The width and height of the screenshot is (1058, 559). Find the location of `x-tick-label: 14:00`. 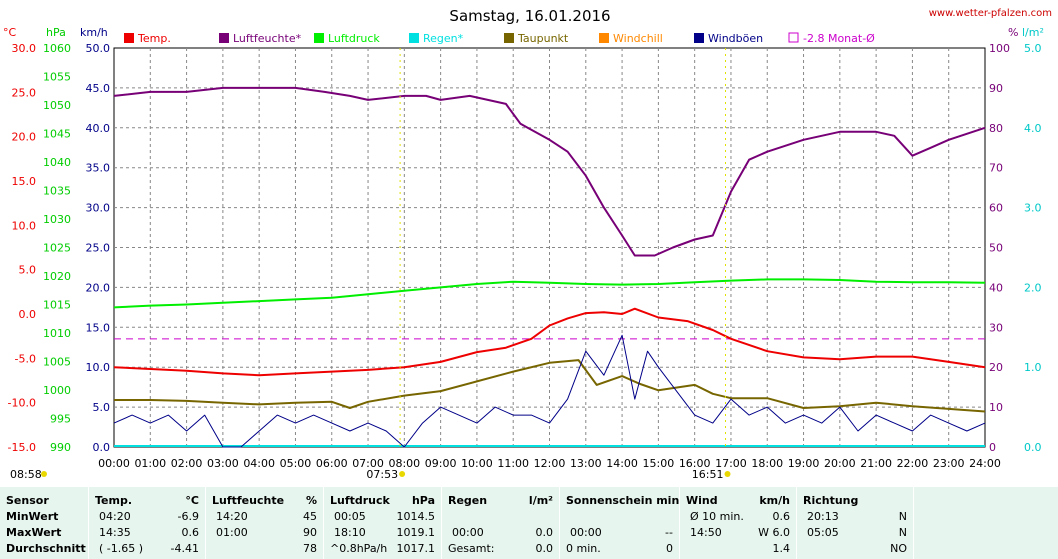

x-tick-label: 14:00 is located at coordinates (622, 463).